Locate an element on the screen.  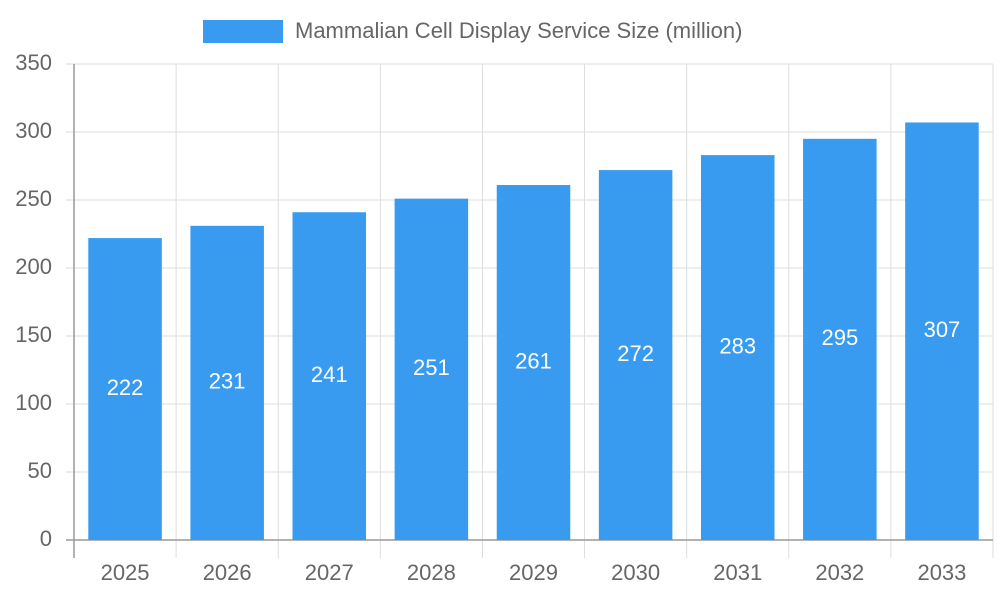
y-tick-label: 250 is located at coordinates (33, 198).